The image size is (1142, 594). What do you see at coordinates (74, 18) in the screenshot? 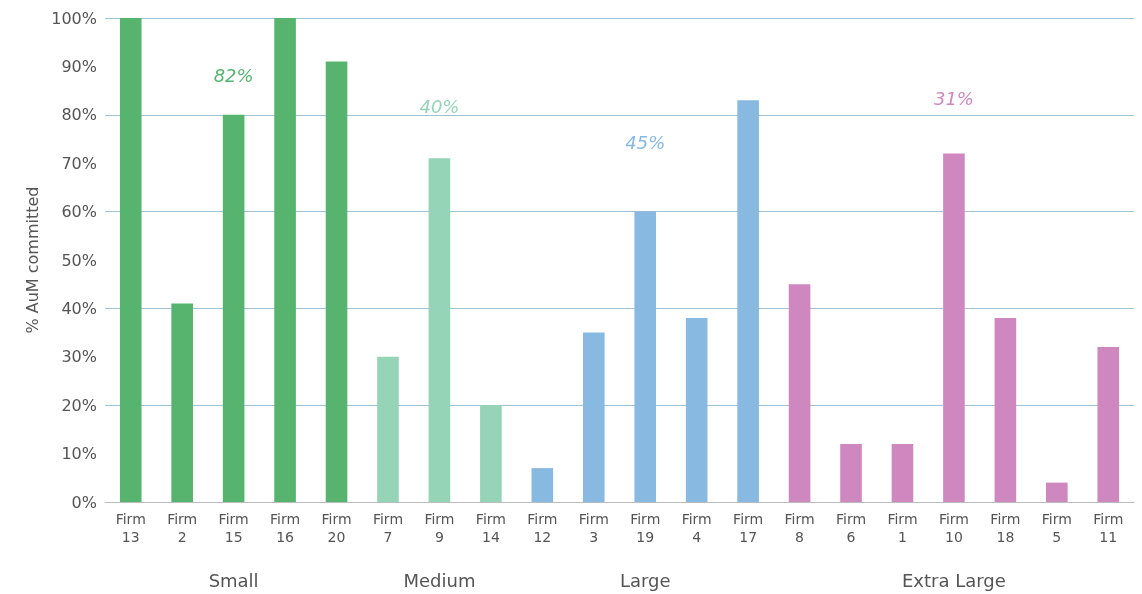
I see `y-tick-label: 100%` at bounding box center [74, 18].